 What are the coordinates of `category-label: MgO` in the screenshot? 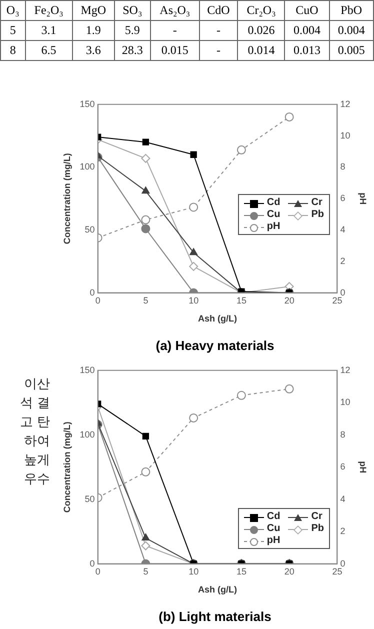 It's located at (93, 10).